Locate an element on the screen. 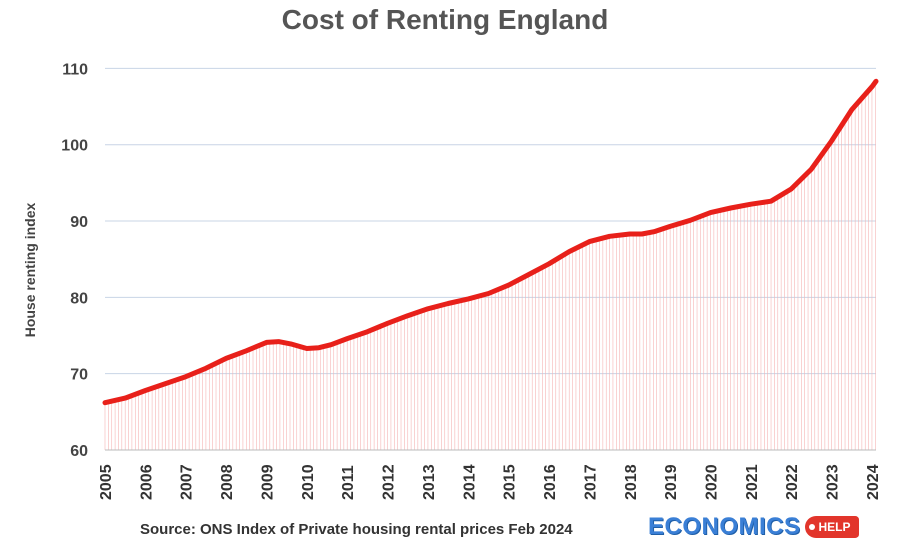  y-tick-label-90: 90 is located at coordinates (79, 222).